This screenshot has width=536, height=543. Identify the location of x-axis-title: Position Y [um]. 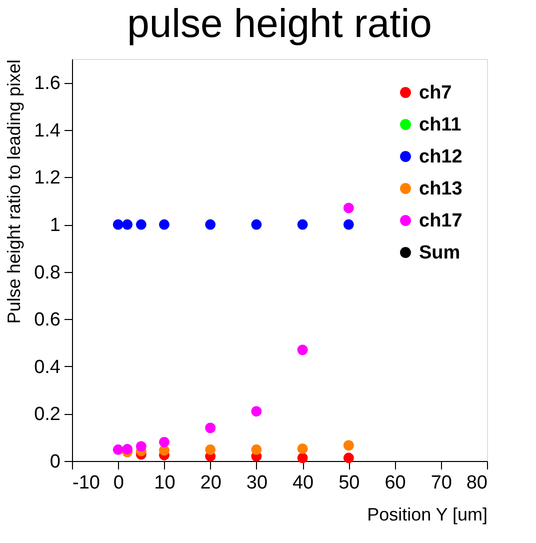
(427, 514).